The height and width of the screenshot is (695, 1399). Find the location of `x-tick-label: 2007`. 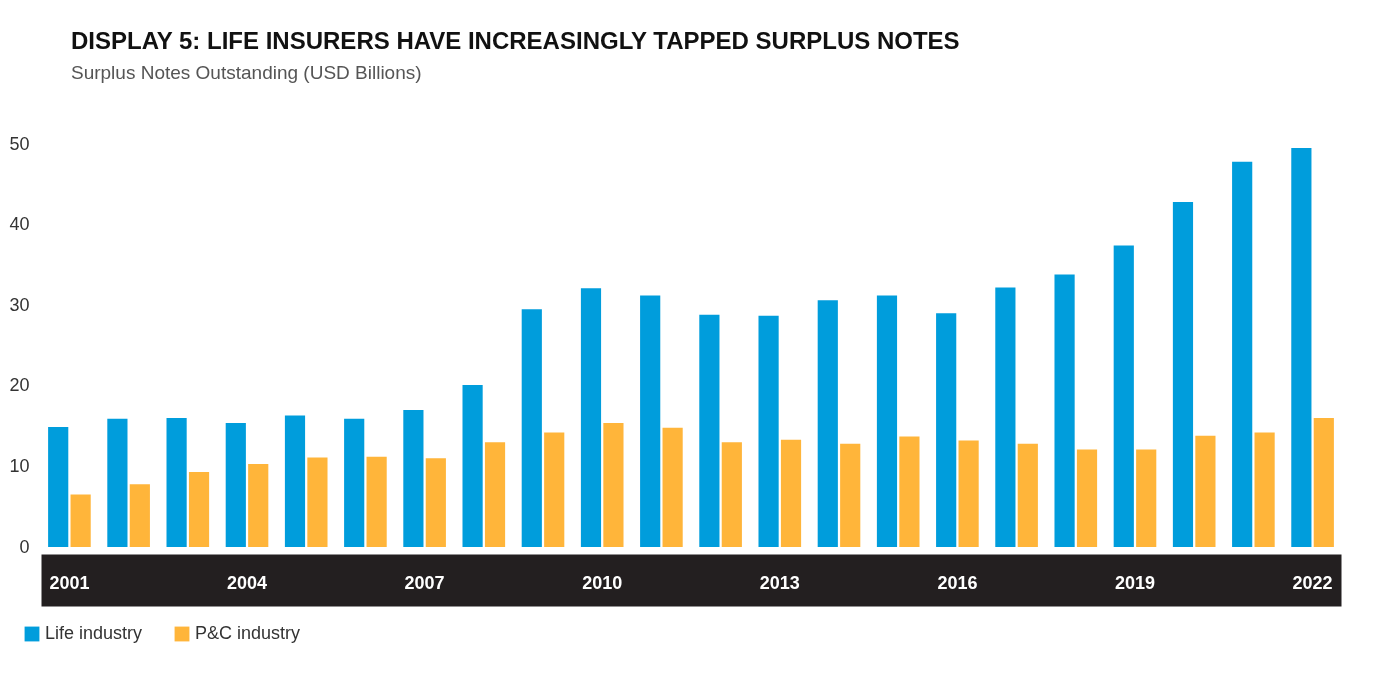

x-tick-label: 2007 is located at coordinates (424, 582).